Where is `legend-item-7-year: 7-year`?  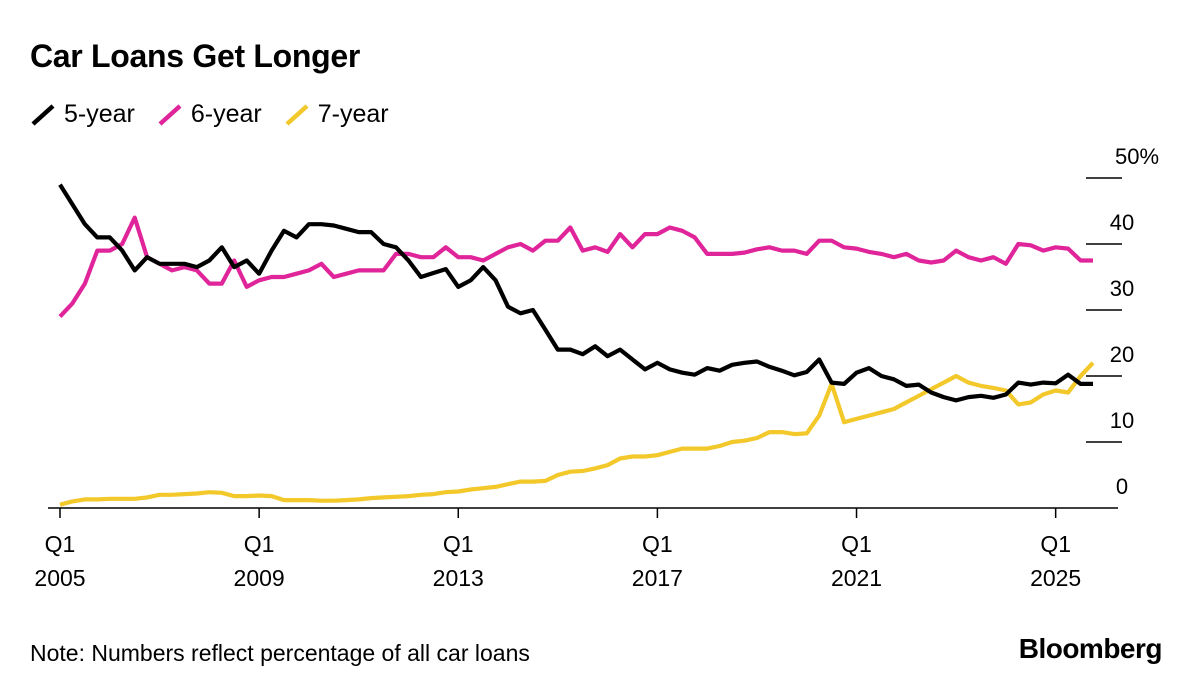 legend-item-7-year: 7-year is located at coordinates (336, 114).